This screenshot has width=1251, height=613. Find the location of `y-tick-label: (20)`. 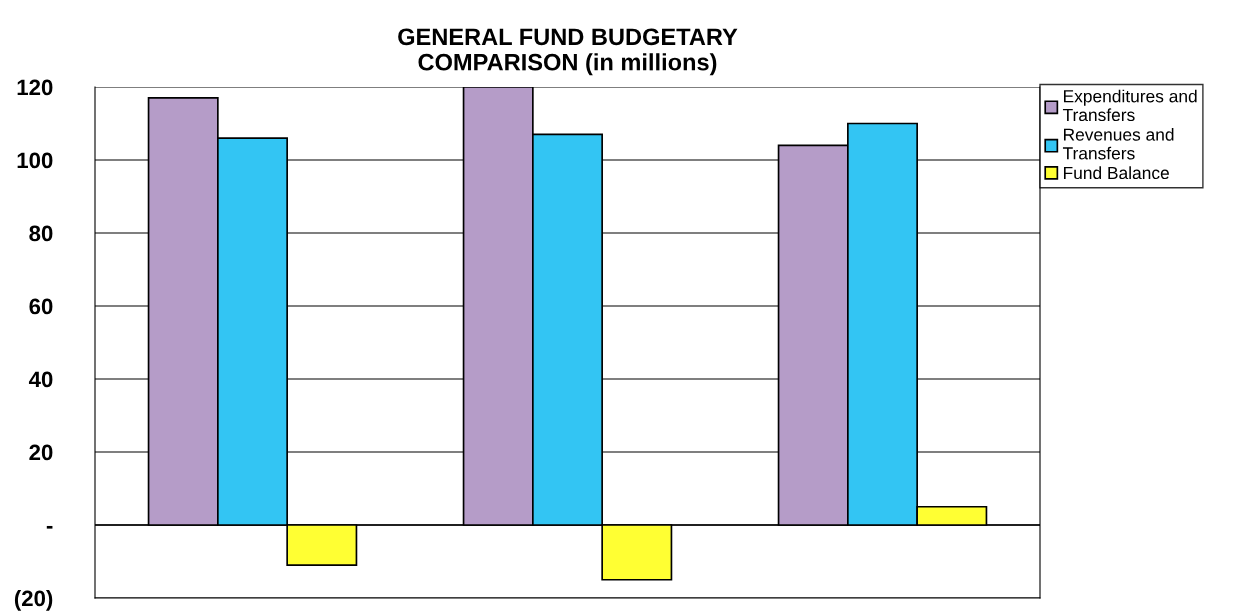

y-tick-label: (20) is located at coordinates (33, 600).